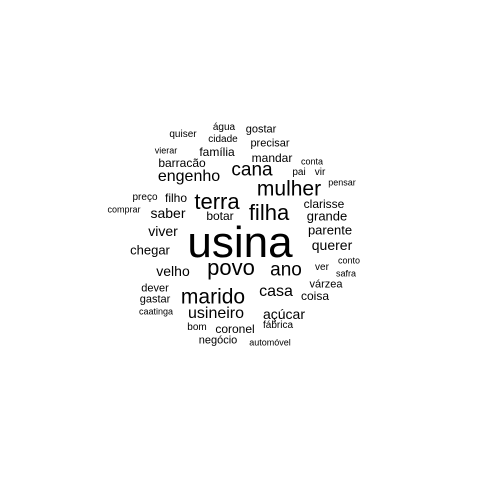  What do you see at coordinates (231, 267) in the screenshot?
I see `word-povo: povo` at bounding box center [231, 267].